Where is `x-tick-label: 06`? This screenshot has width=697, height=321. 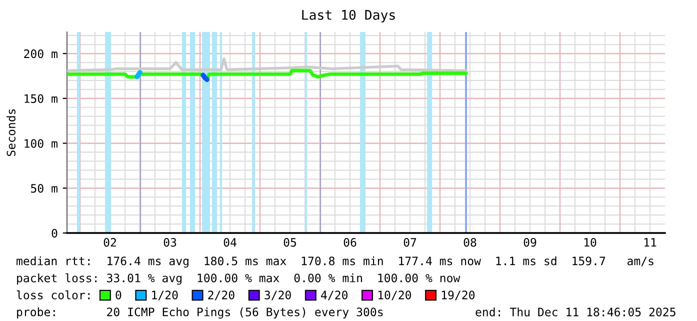 x-tick-label: 06 is located at coordinates (350, 242).